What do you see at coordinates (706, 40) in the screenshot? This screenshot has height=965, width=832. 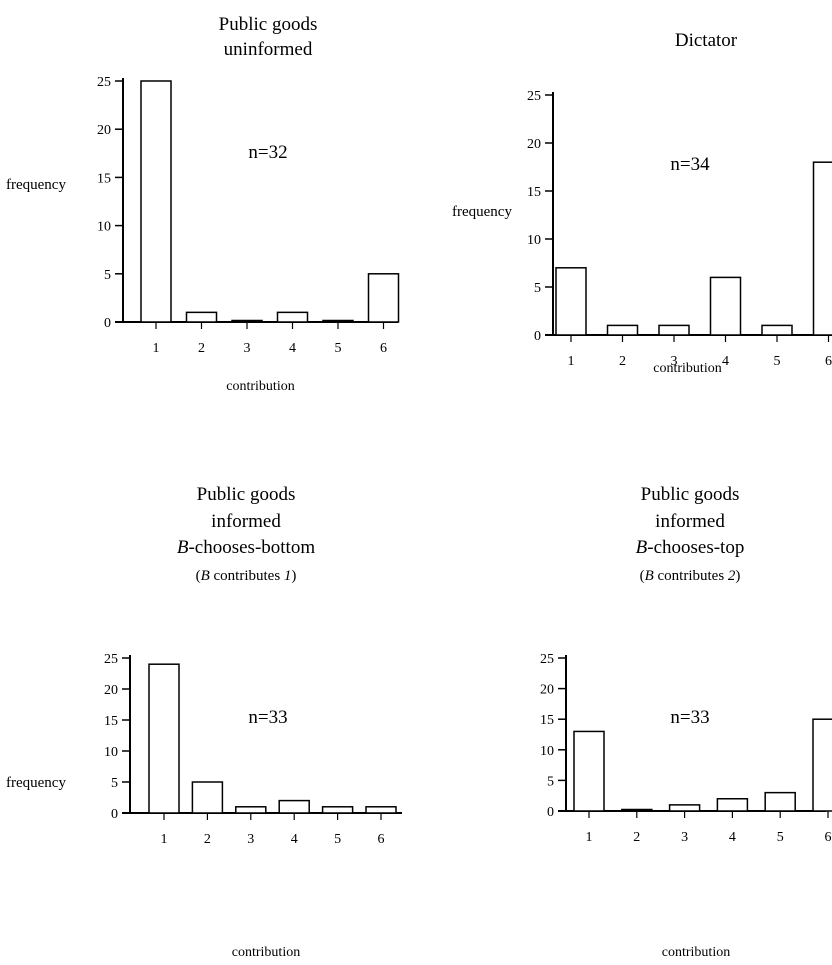 I see `chart-title-line: Dictator` at bounding box center [706, 40].